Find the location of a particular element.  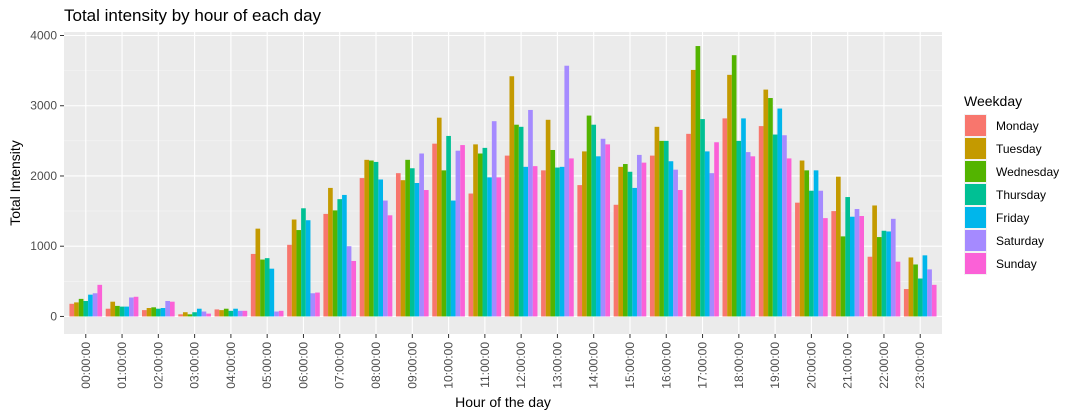

legend-key-sunday is located at coordinates (975, 263).